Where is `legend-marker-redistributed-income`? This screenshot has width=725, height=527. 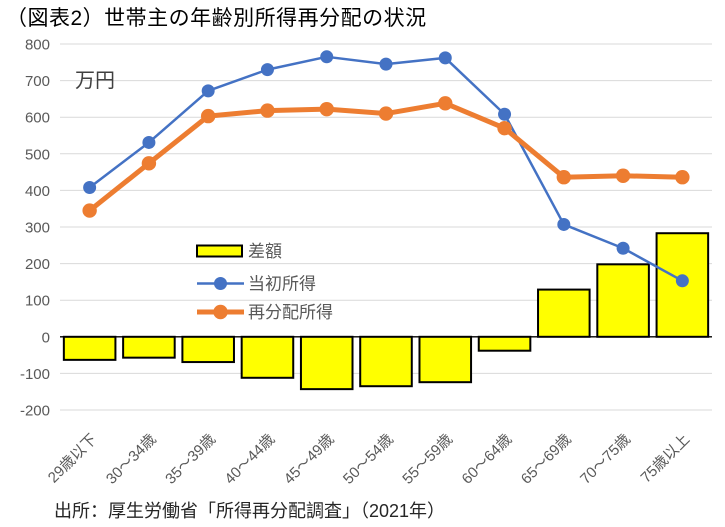 legend-marker-redistributed-income is located at coordinates (220, 312).